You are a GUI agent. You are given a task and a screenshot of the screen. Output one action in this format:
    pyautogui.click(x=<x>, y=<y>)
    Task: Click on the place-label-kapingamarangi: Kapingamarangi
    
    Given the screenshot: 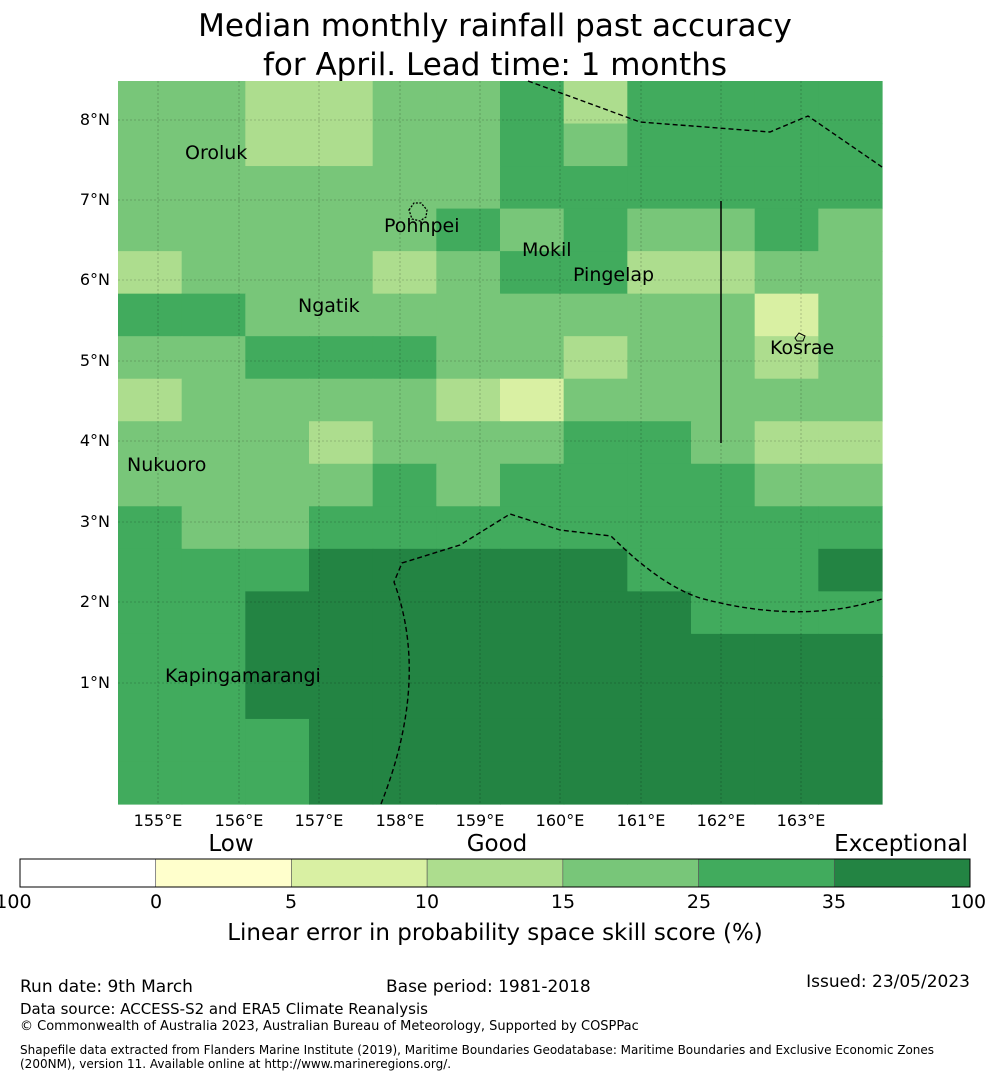 What is the action you would take?
    pyautogui.click(x=243, y=676)
    